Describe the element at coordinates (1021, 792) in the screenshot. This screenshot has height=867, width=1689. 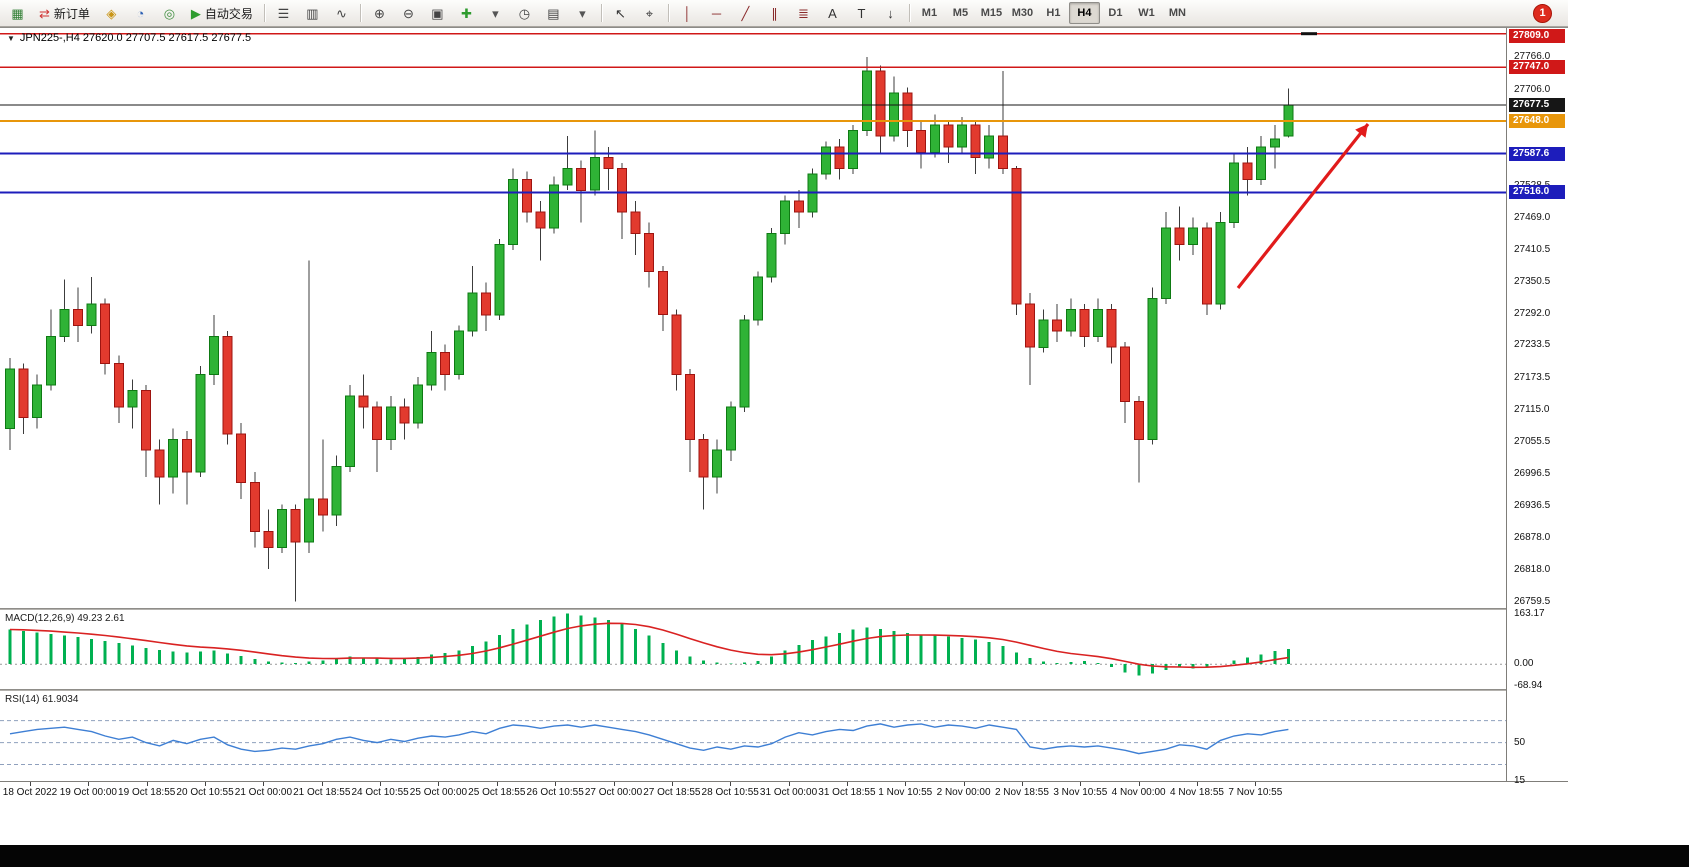
I see `time-axis-label: 2 Nov 18:55` at that location.